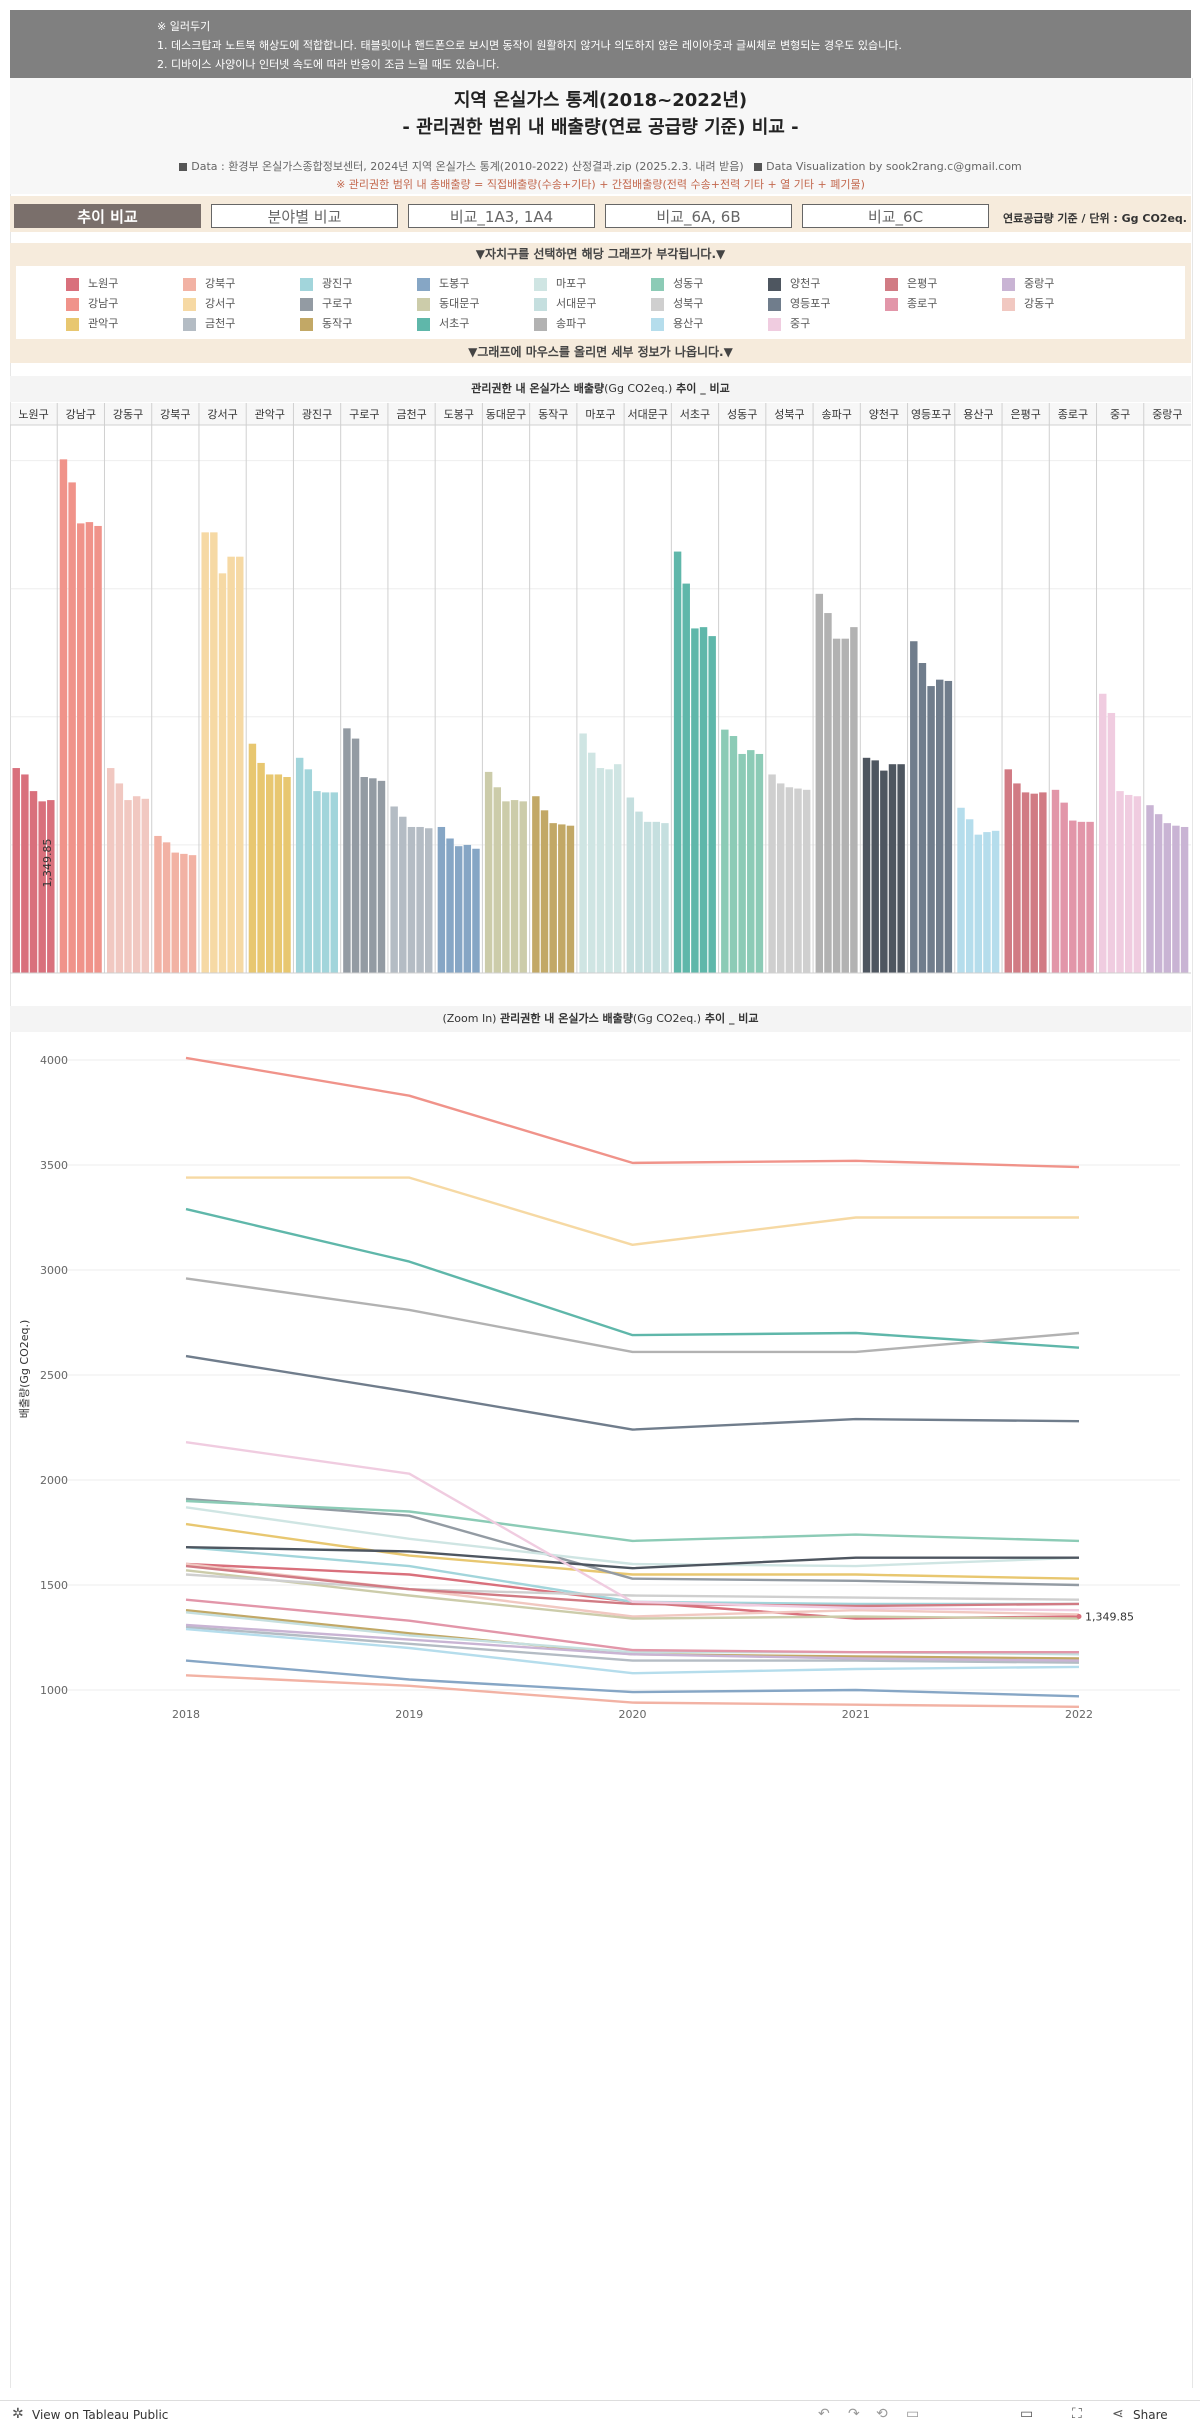 The image size is (1200, 2428). What do you see at coordinates (895, 216) in the screenshot?
I see `tab-6c: 비교_6C` at bounding box center [895, 216].